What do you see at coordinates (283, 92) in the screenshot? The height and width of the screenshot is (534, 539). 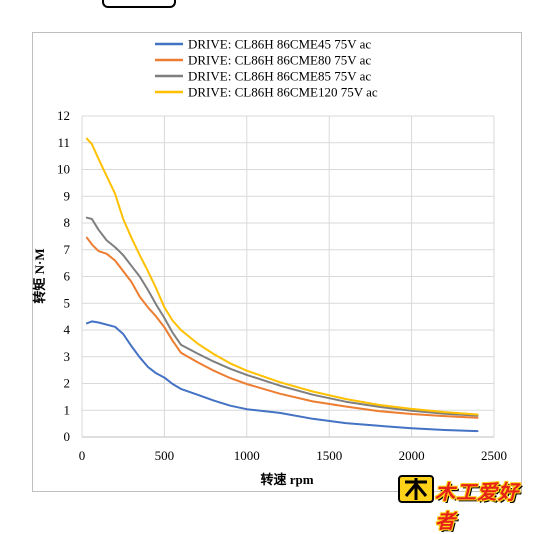 I see `legend-label-4: DRIVE: CL86H 86CME120 75V ac` at bounding box center [283, 92].